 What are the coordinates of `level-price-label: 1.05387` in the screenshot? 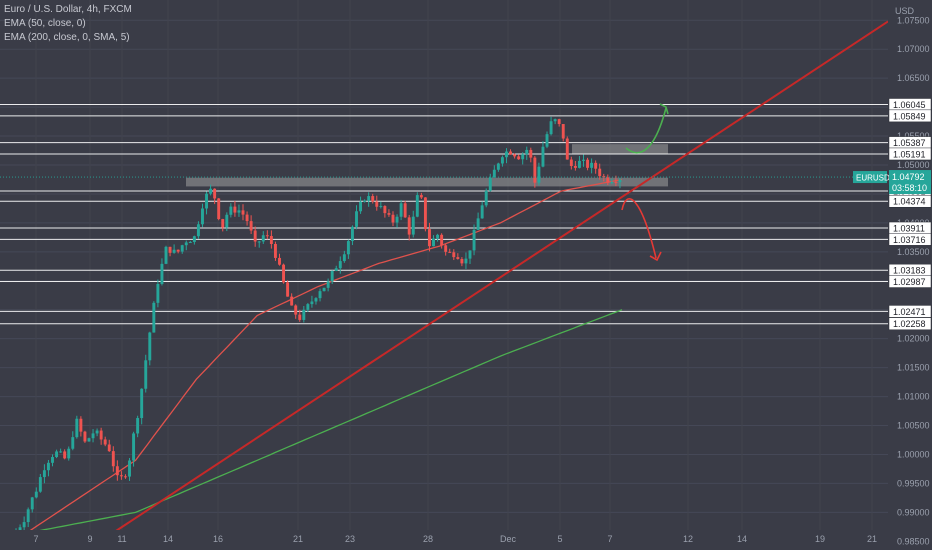 It's located at (909, 143).